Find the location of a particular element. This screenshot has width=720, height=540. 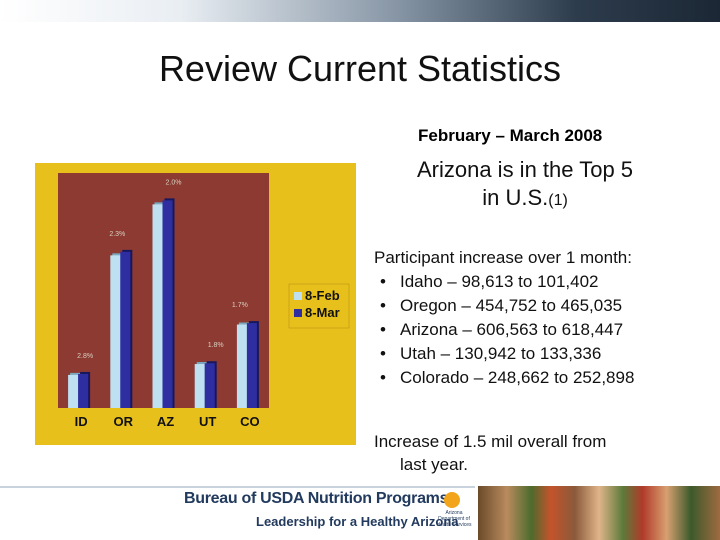

headline: Arizona is in the Top 5 in U.S.(1) is located at coordinates (525, 185).